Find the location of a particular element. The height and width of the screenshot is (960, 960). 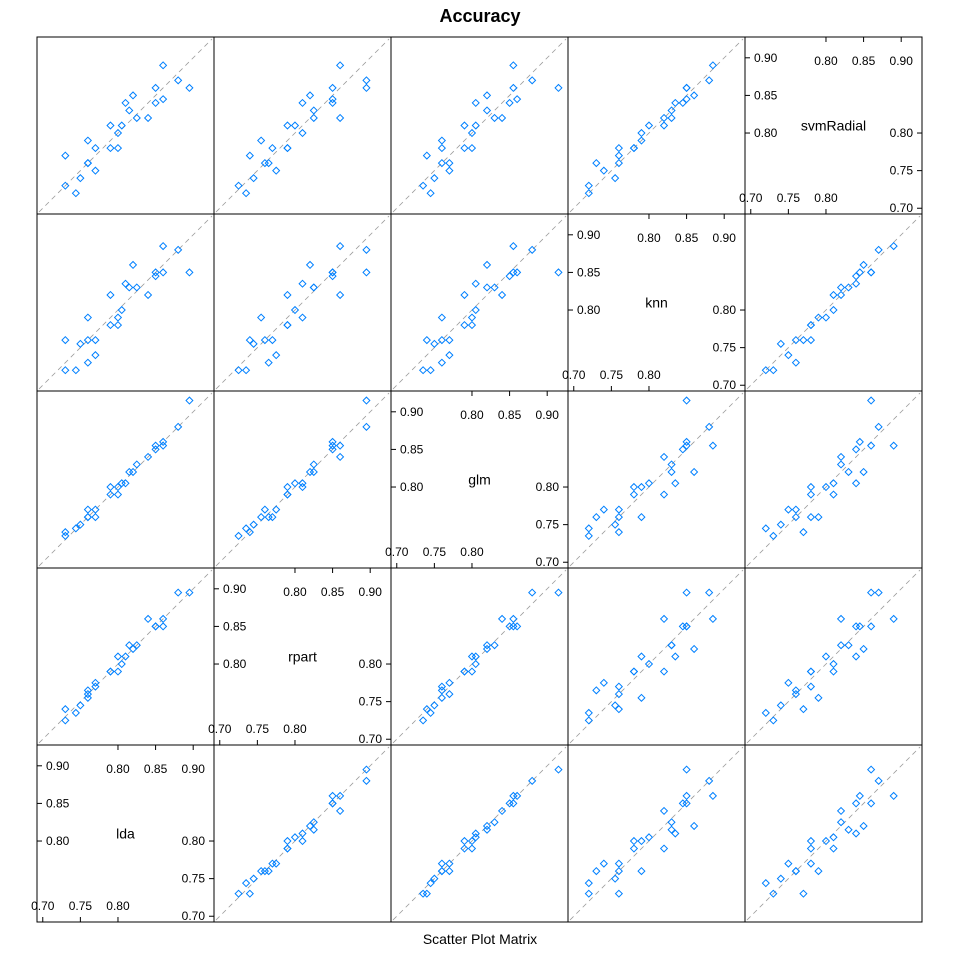

panel-lda-vs-svmRadial is located at coordinates (125, 125).